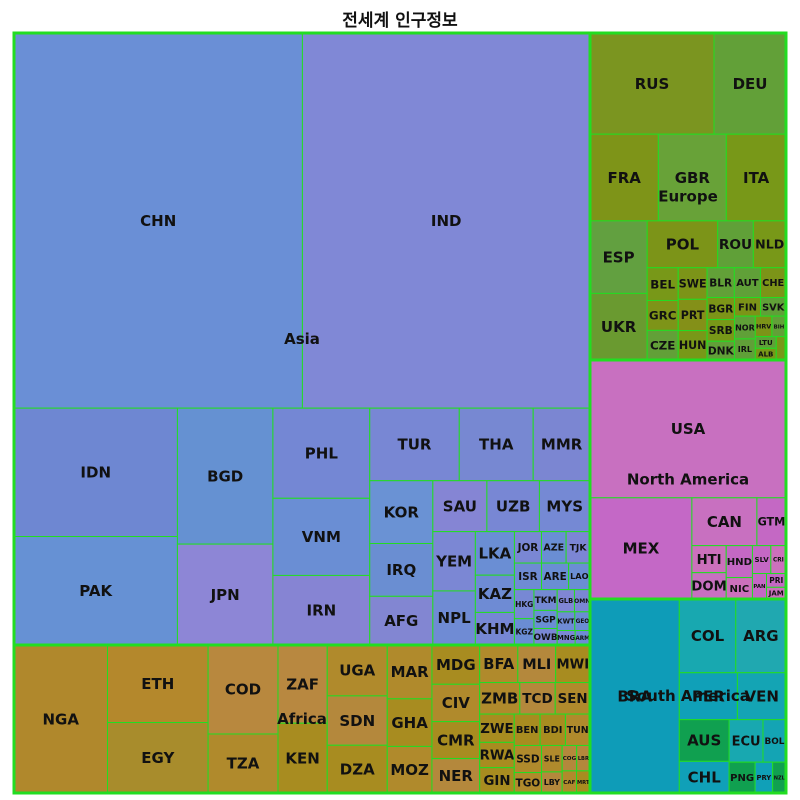  What do you see at coordinates (662, 284) in the screenshot?
I see `tile-label-bel: BEL` at bounding box center [662, 284].